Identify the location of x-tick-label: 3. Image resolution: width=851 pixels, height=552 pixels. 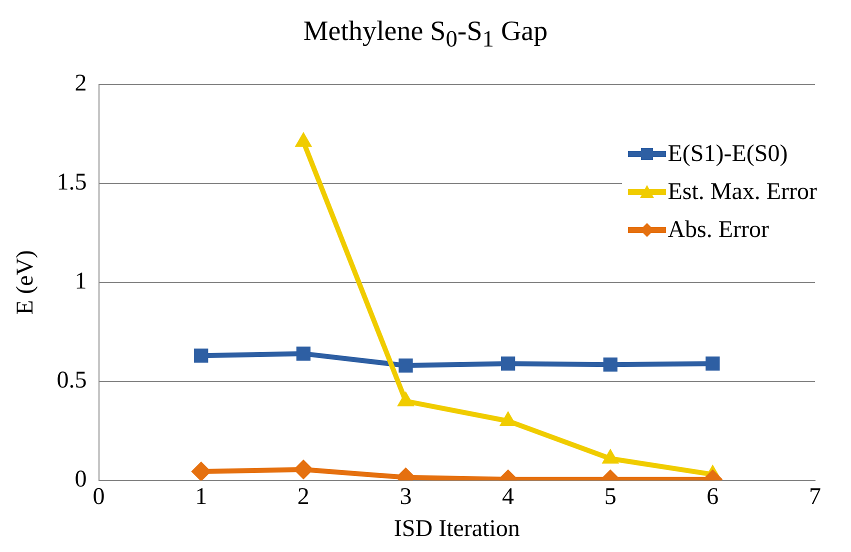
(406, 497).